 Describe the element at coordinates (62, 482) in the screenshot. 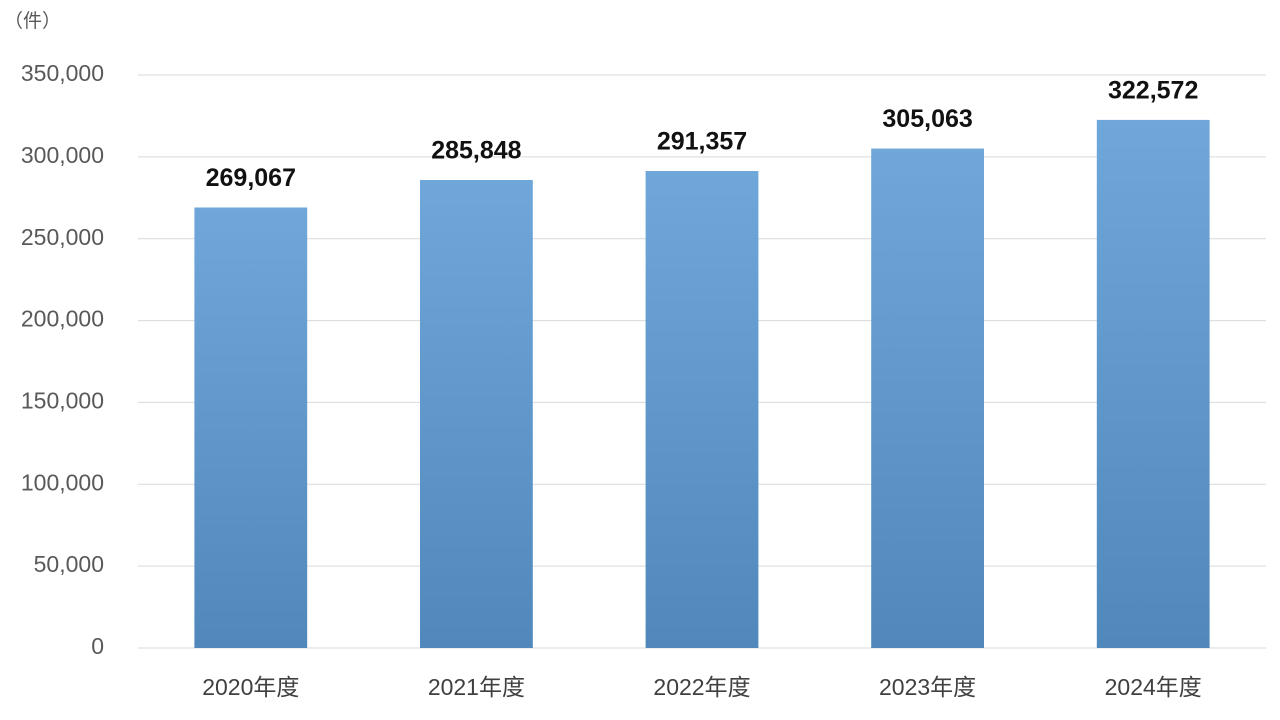

I see `y-tick-label: 100,000` at that location.